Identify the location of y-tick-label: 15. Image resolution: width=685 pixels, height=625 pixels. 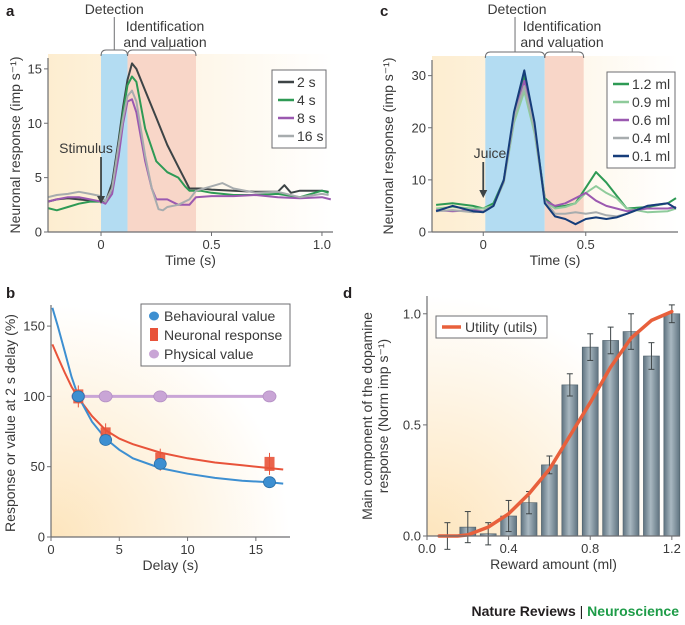
(35, 68).